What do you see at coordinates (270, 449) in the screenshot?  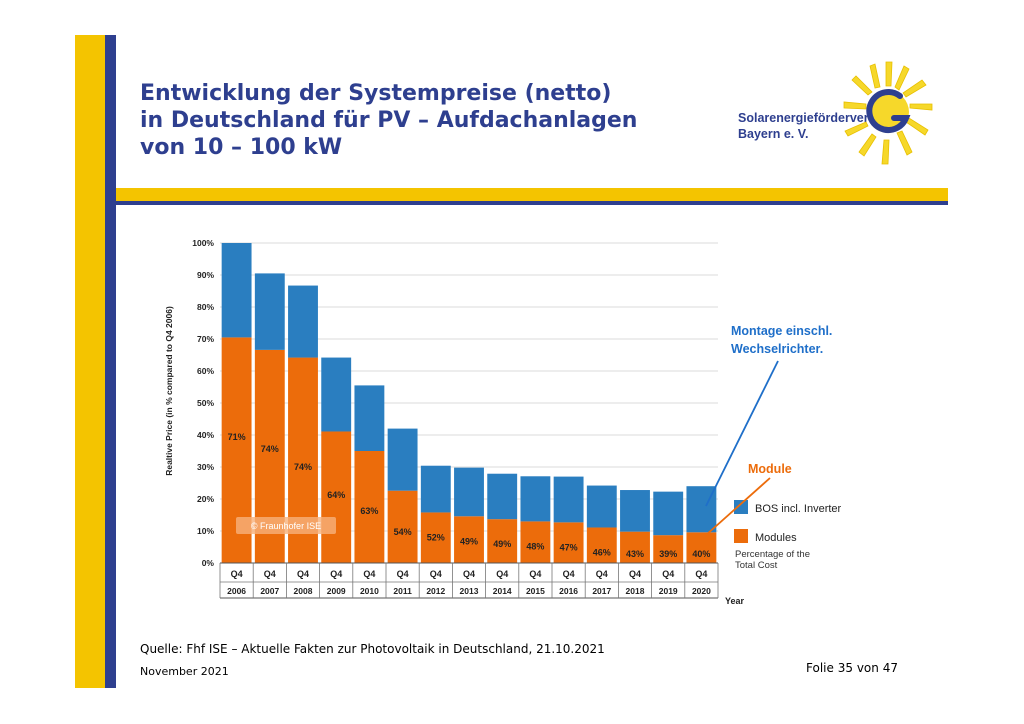 I see `share-label-2007: 74%` at bounding box center [270, 449].